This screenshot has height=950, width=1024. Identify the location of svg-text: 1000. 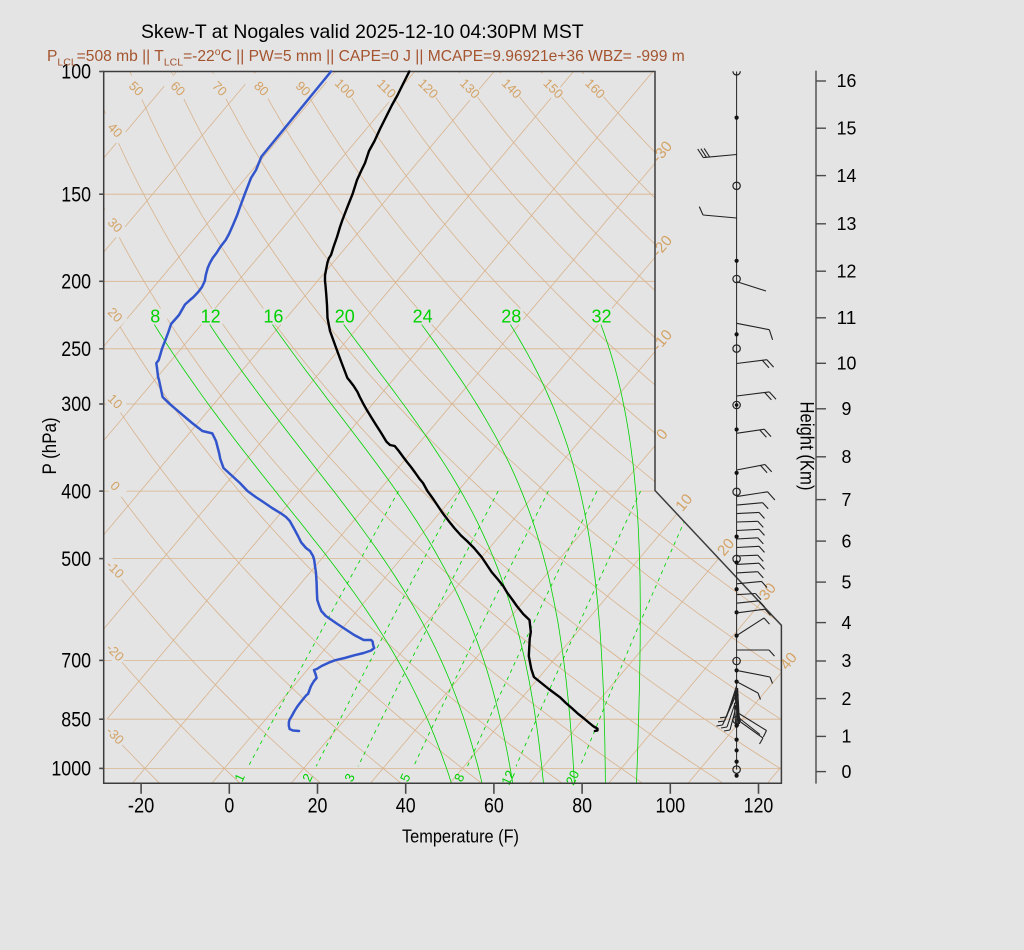
(71, 769).